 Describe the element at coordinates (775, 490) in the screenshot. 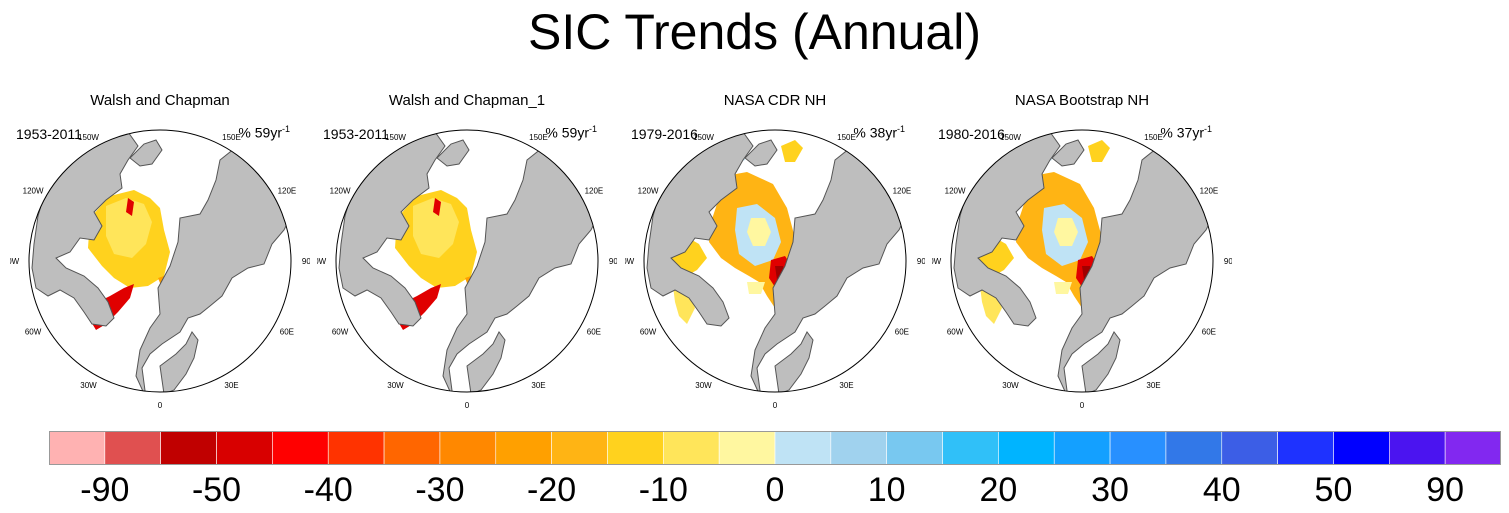

I see `colorbar-tick-label: 0` at that location.